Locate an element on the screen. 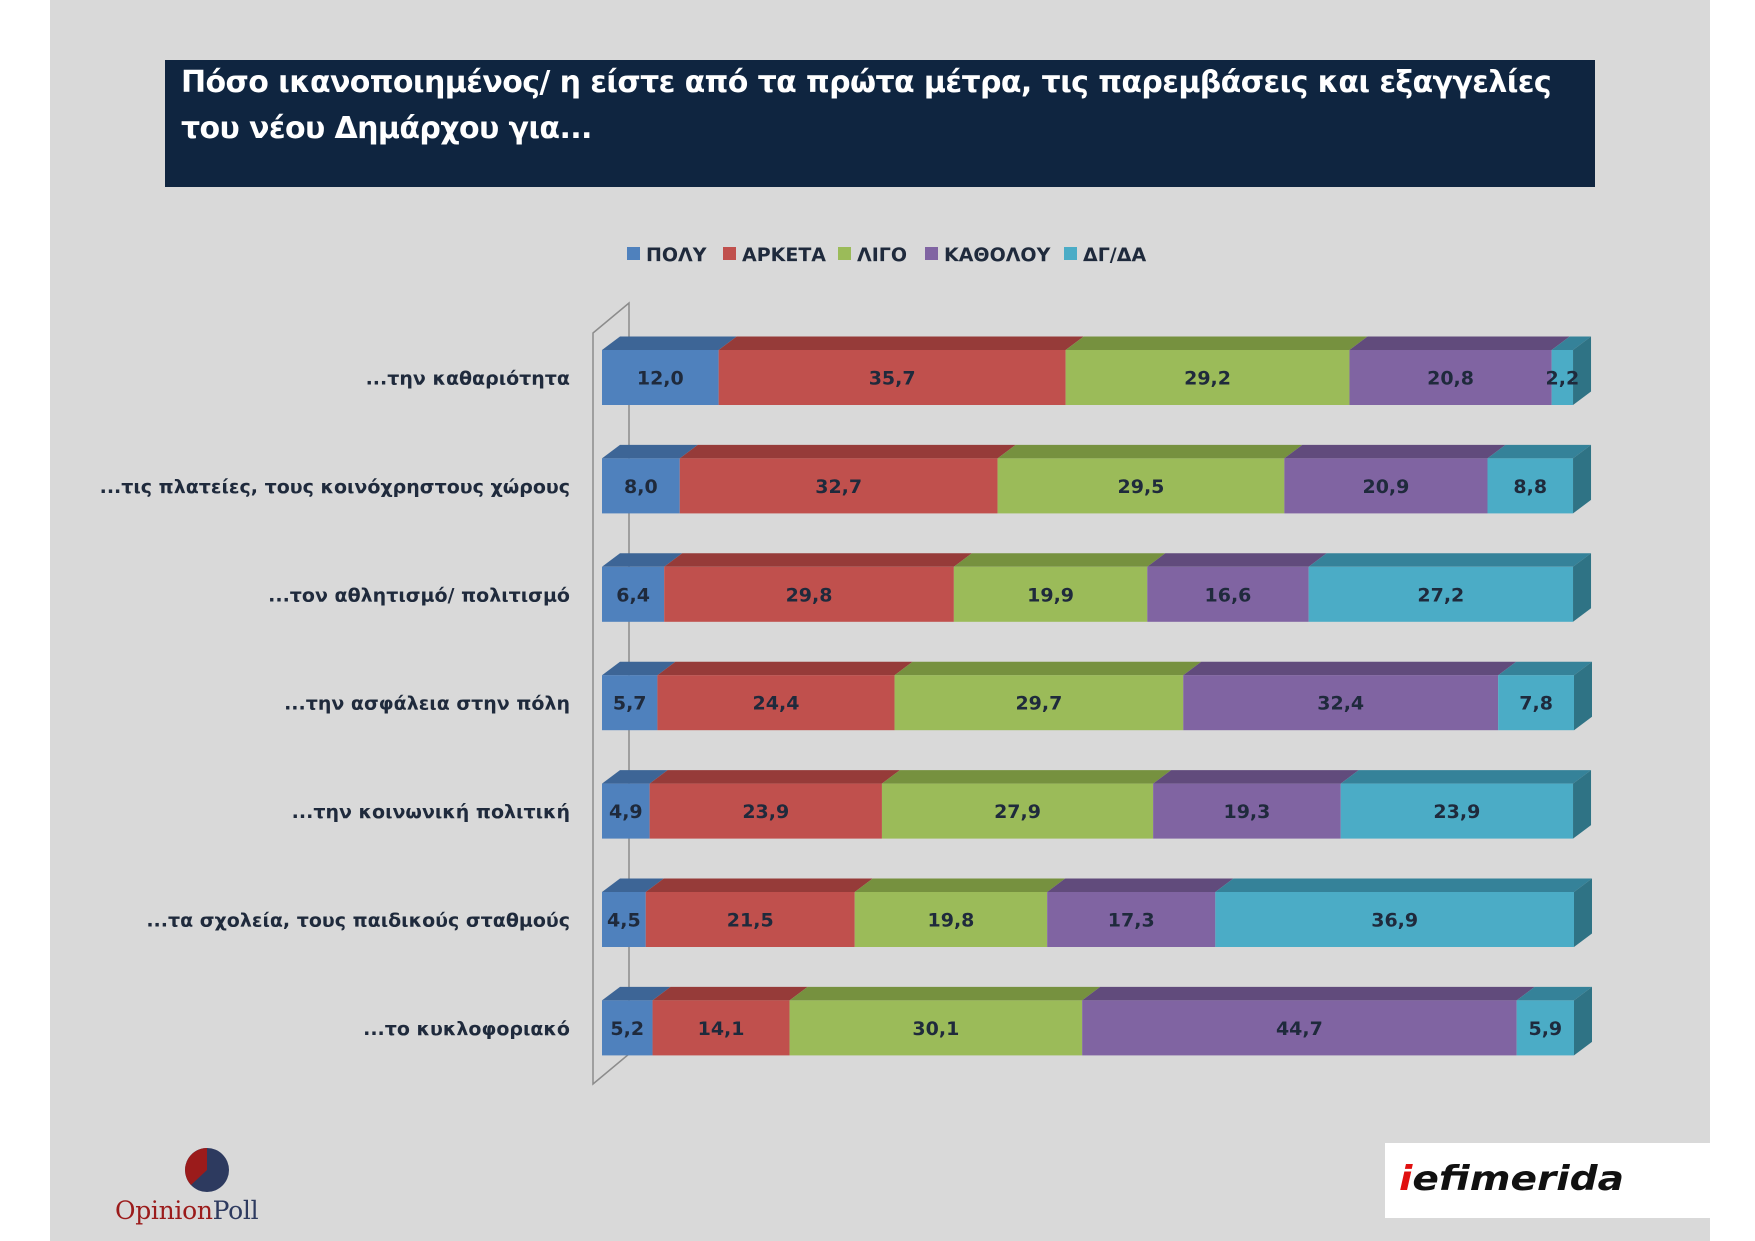 The width and height of the screenshot is (1755, 1241). value-label-2-3: 29,5 is located at coordinates (1141, 487).